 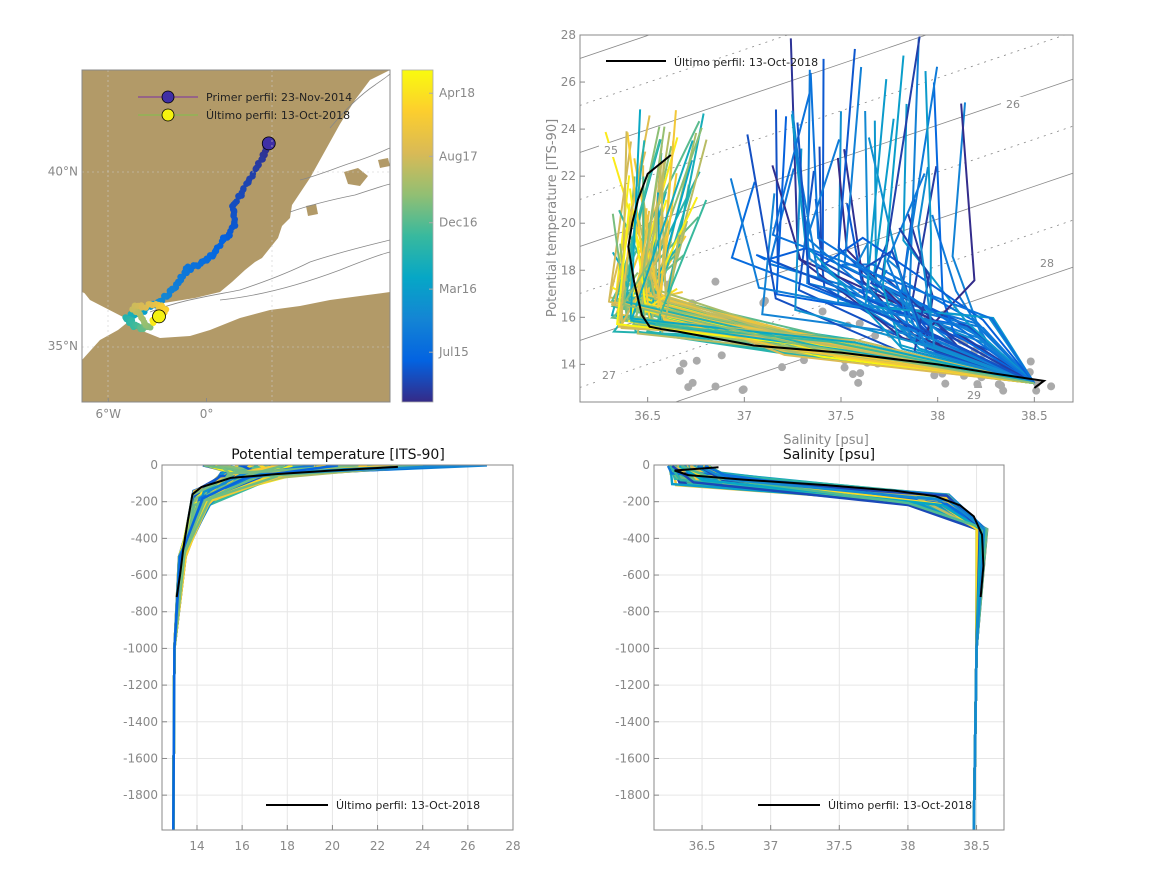 What do you see at coordinates (268, 143) in the screenshot?
I see `first-profile-marker` at bounding box center [268, 143].